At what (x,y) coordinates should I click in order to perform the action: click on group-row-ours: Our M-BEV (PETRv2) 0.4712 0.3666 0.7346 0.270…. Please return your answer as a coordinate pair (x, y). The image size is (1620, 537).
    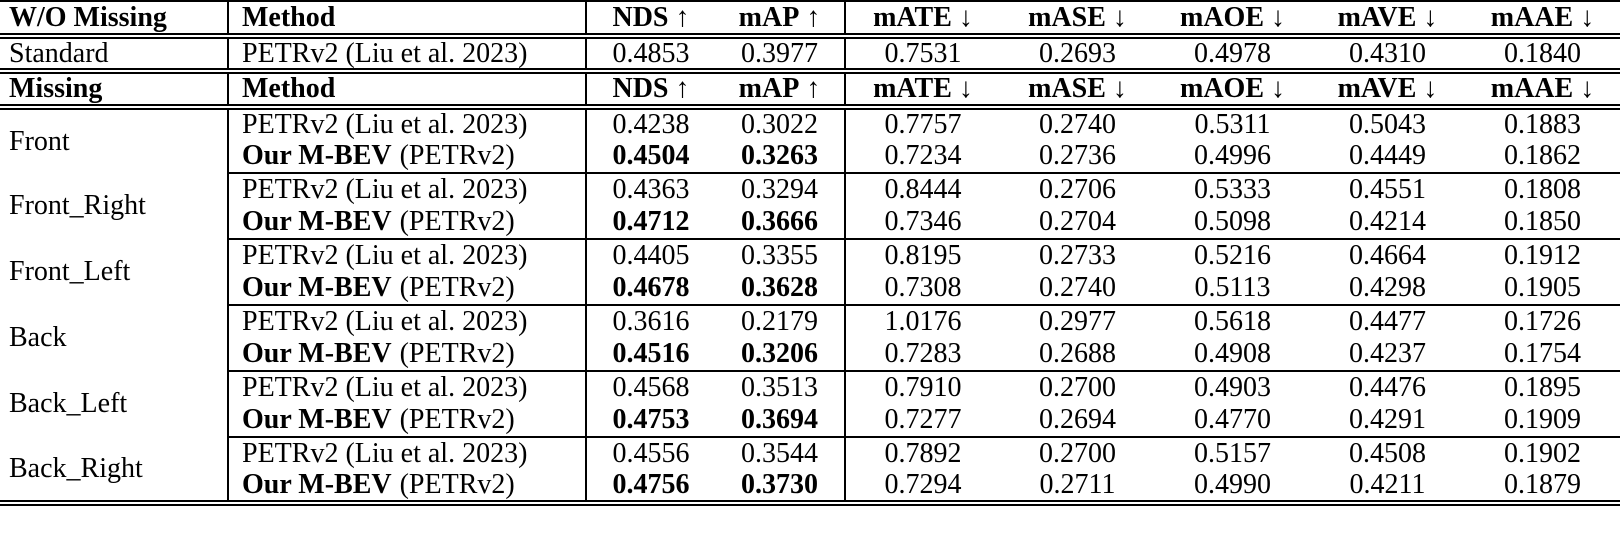
    Looking at the image, I should click on (810, 222).